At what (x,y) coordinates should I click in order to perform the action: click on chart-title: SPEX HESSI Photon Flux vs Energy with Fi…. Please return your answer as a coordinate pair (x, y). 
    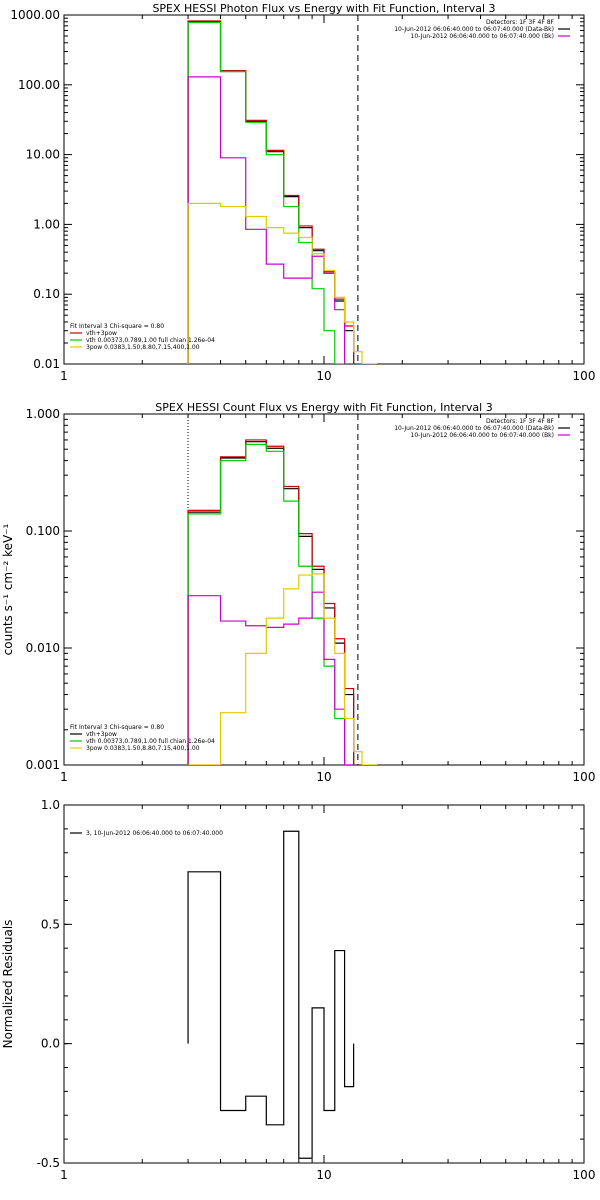
    Looking at the image, I should click on (323, 8).